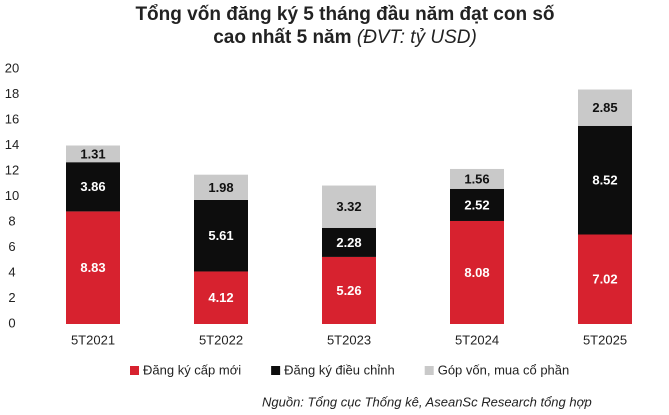 This screenshot has height=415, width=669. I want to click on x-tick-label: 5T2021, so click(93, 339).